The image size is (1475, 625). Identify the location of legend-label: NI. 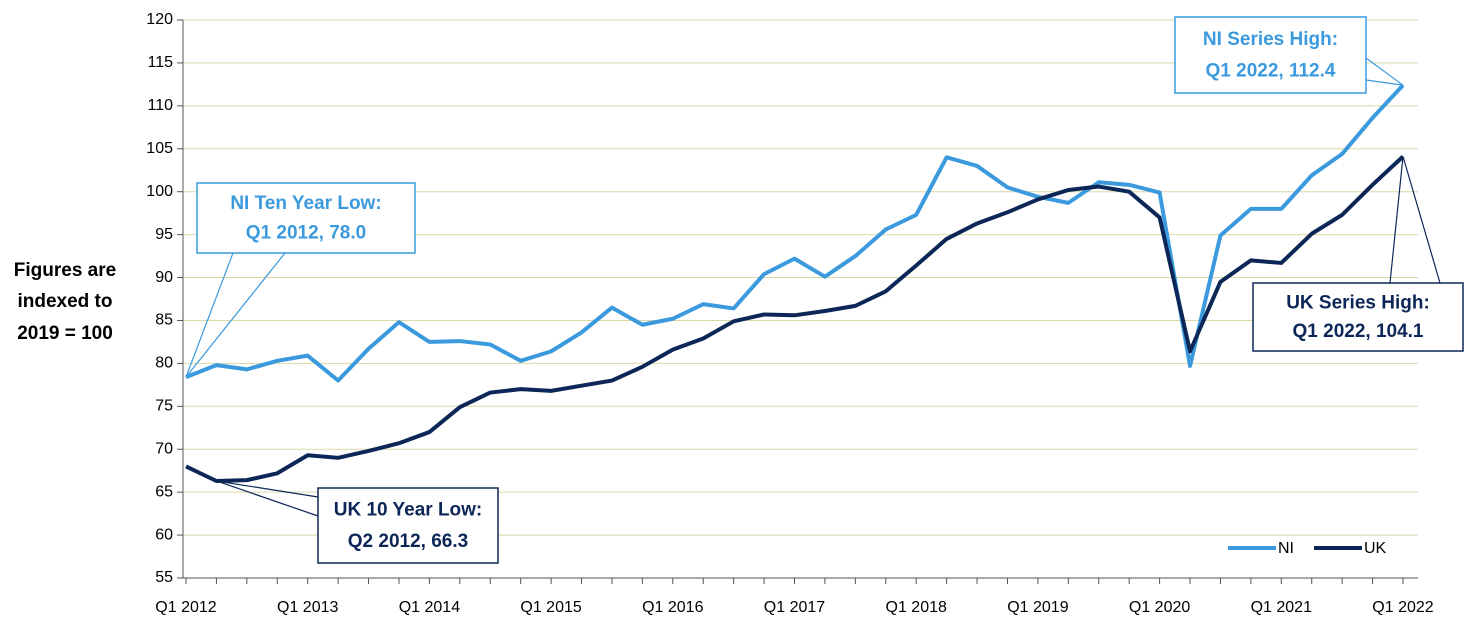
(1286, 548).